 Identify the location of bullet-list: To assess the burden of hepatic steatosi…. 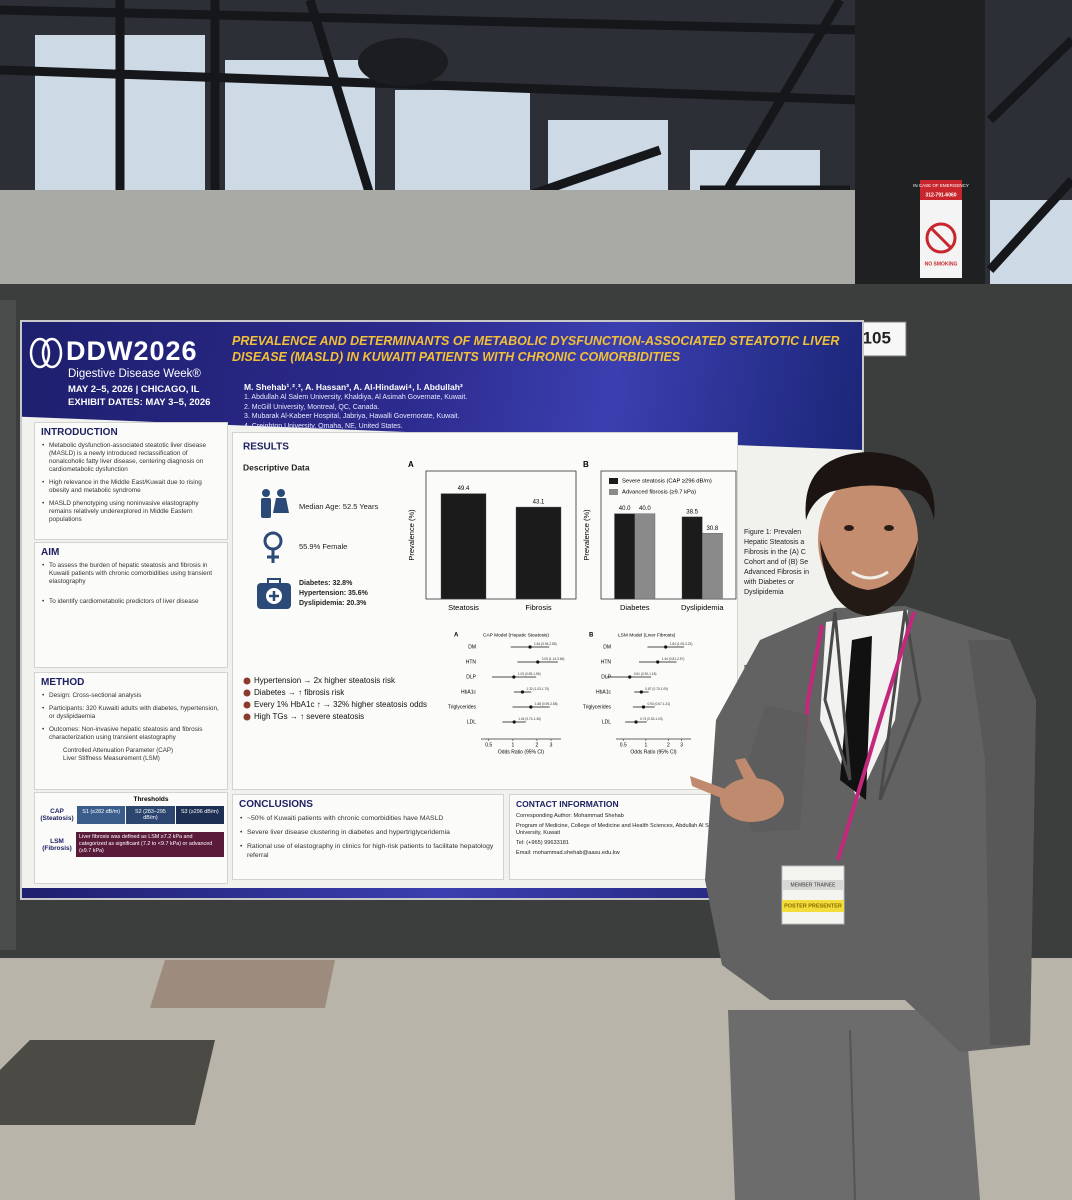
(131, 584).